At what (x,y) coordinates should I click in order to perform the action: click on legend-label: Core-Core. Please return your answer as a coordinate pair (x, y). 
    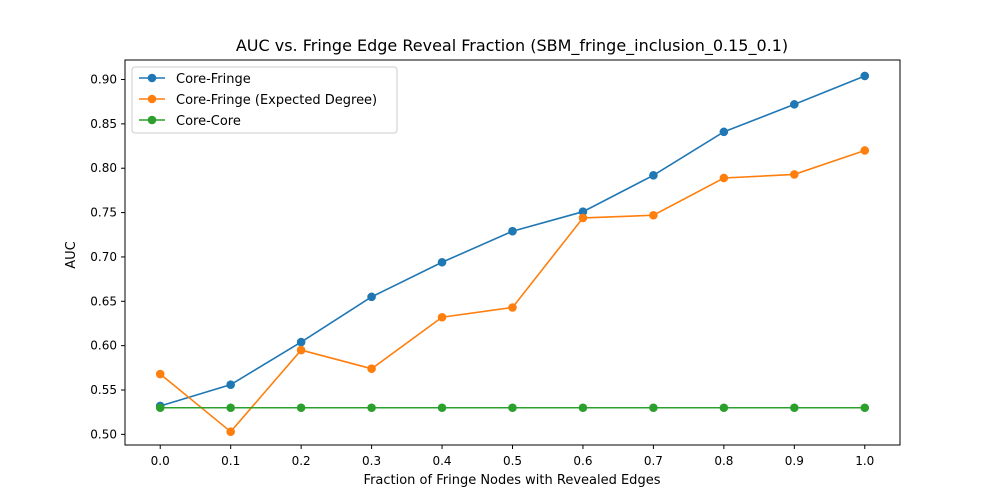
    Looking at the image, I should click on (208, 121).